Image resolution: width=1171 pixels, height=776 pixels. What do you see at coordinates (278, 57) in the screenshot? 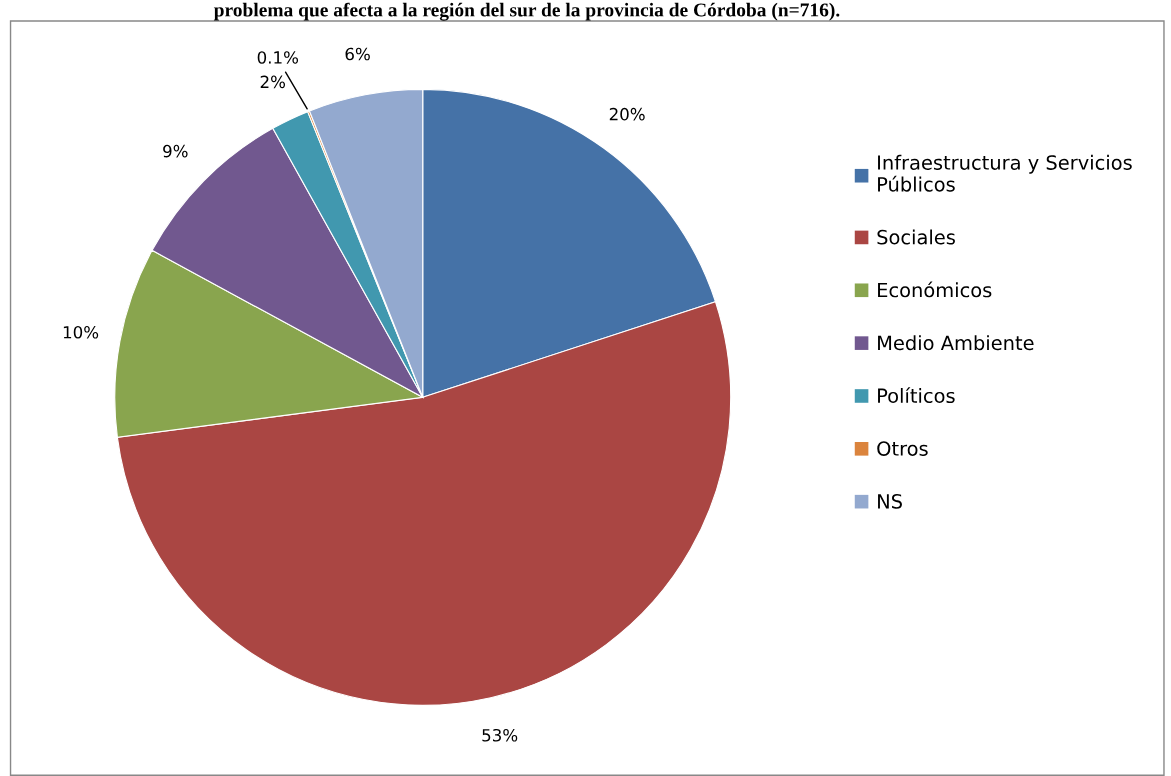
I see `data-label: 0.1%` at bounding box center [278, 57].